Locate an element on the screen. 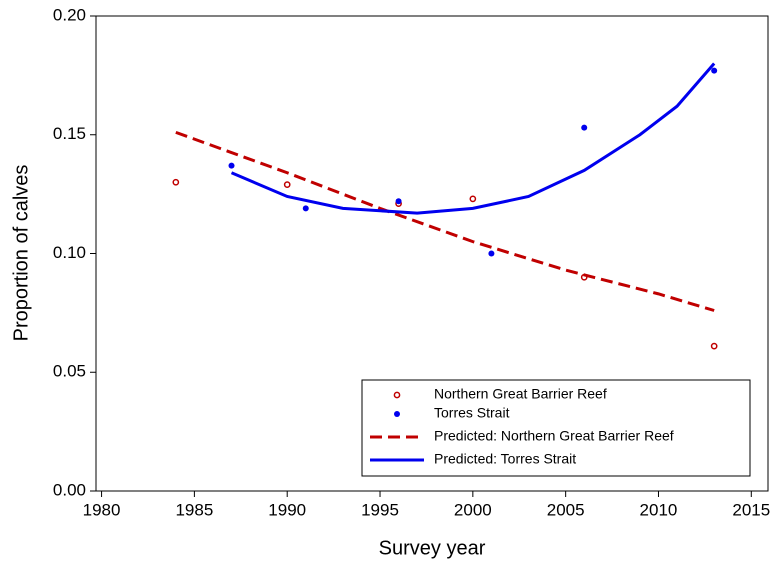  y-axis-label: Proportion of calves is located at coordinates (21, 253).